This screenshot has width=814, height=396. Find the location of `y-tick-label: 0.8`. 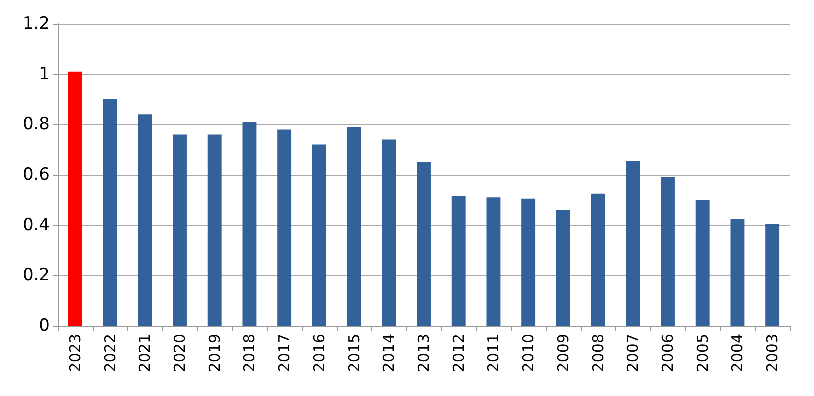

y-tick-label: 0.8 is located at coordinates (36, 124).